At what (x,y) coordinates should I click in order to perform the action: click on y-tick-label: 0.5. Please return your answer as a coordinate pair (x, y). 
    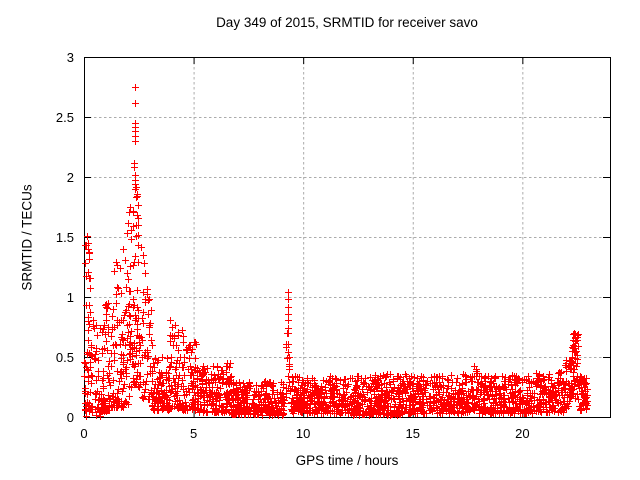
    Looking at the image, I should click on (64, 357).